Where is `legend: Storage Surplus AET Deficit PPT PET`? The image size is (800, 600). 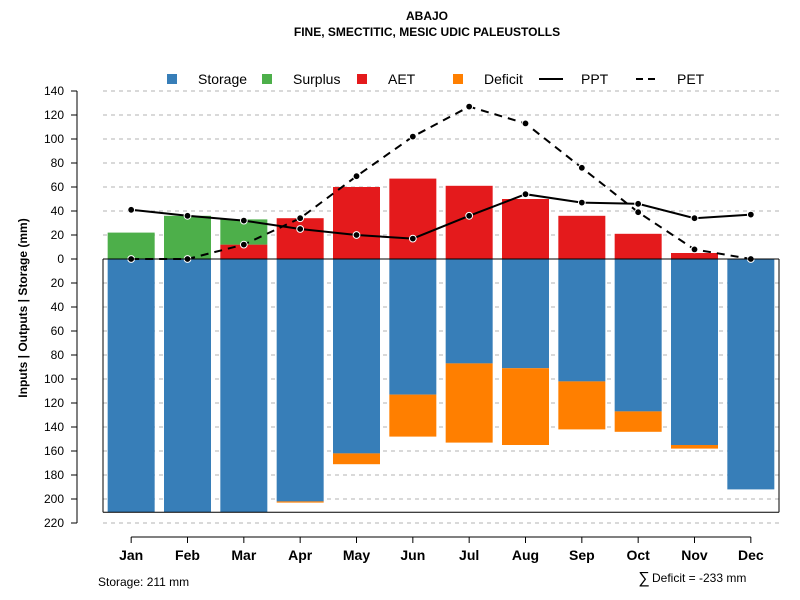 legend: Storage Surplus AET Deficit PPT PET is located at coordinates (436, 79).